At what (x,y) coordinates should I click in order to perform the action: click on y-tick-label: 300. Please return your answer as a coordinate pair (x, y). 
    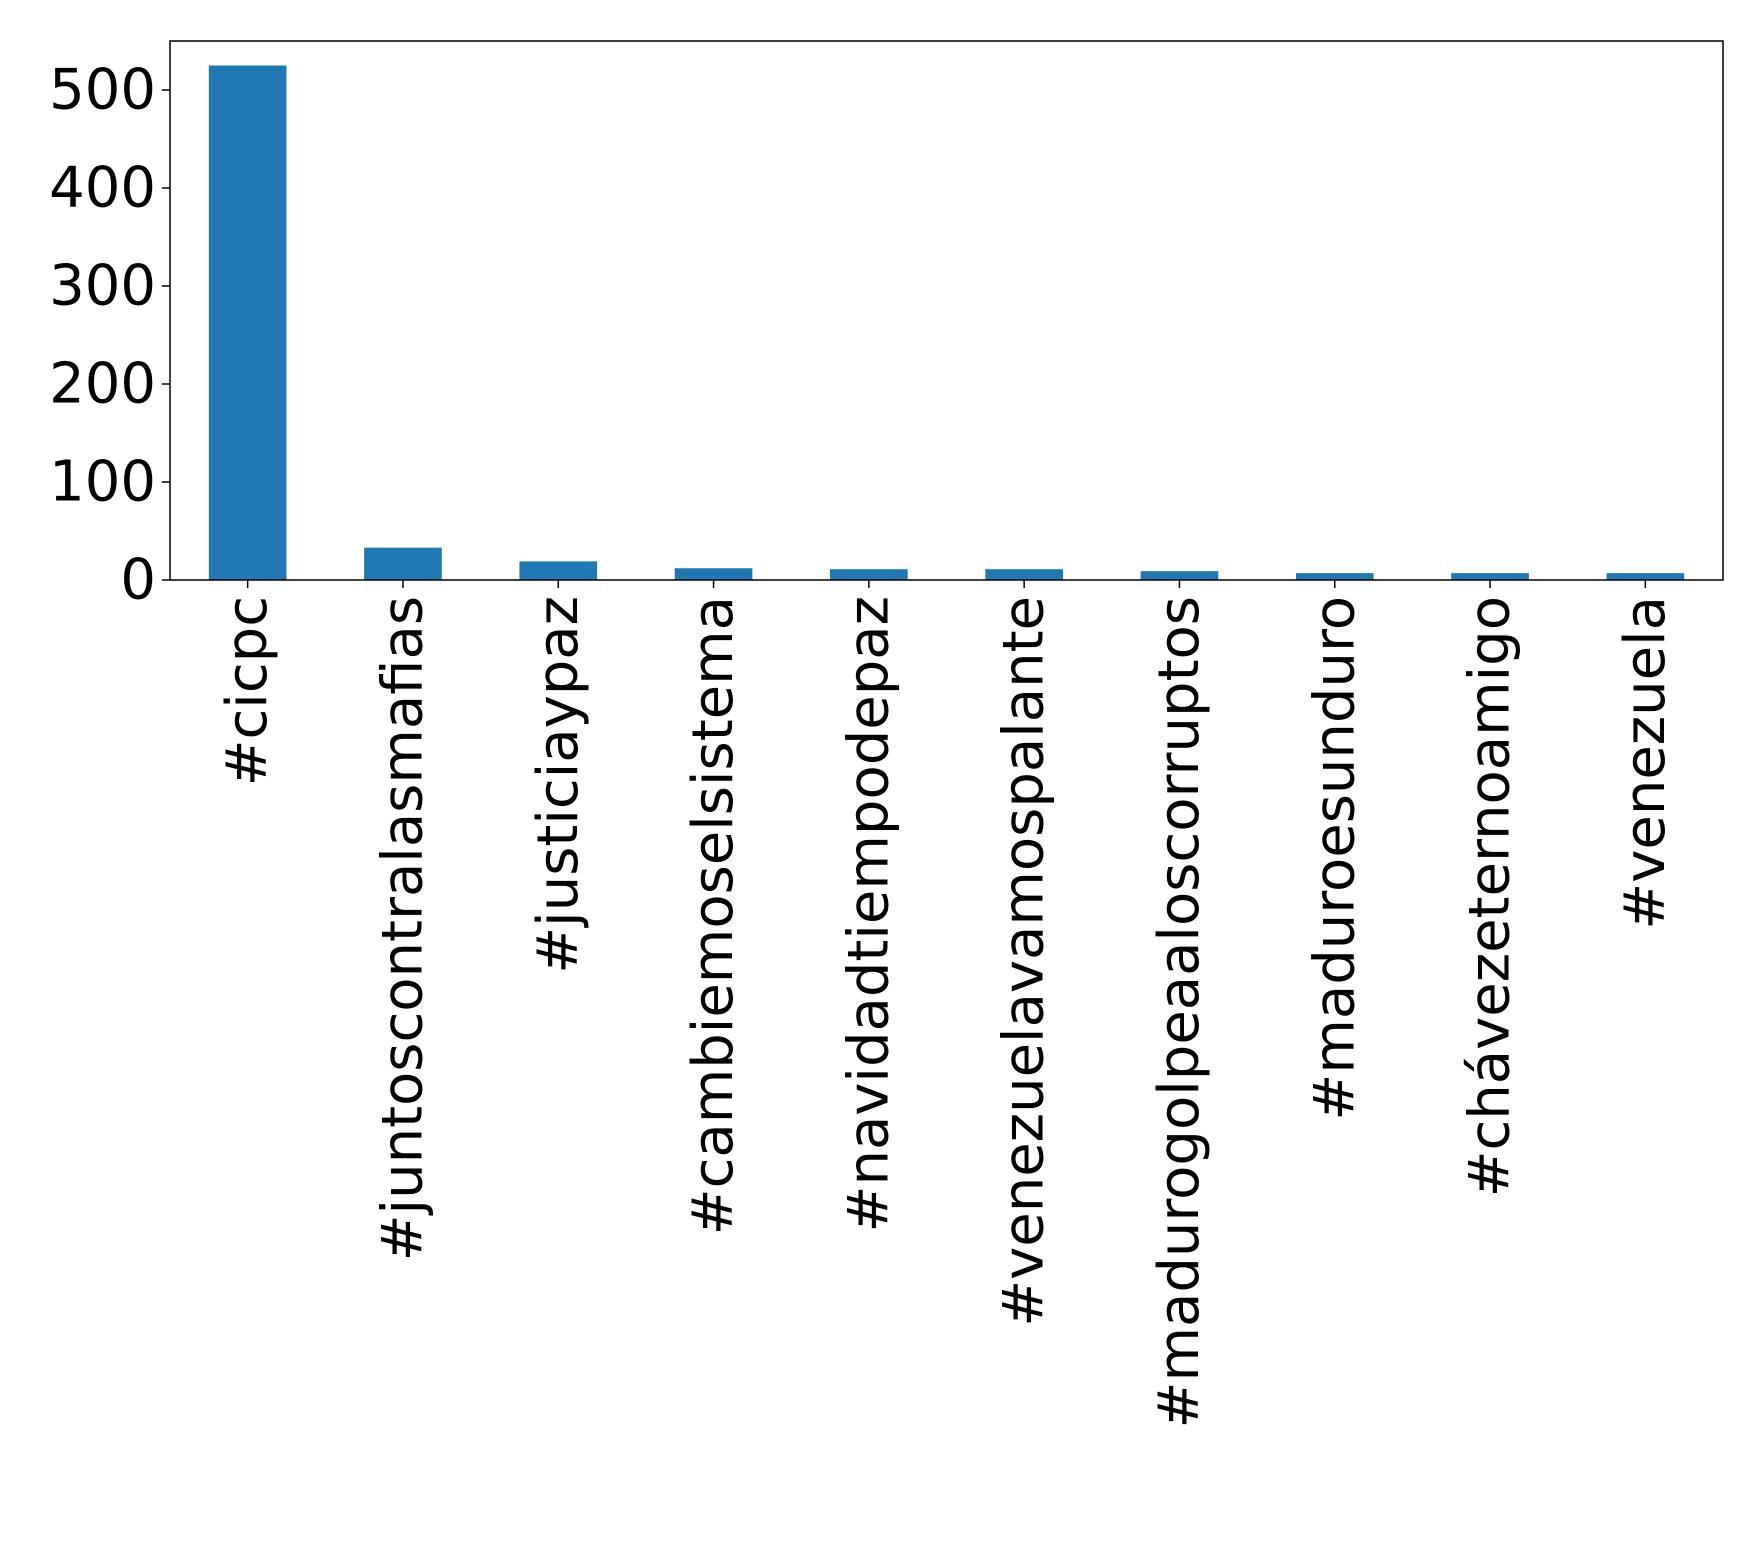
    Looking at the image, I should click on (102, 286).